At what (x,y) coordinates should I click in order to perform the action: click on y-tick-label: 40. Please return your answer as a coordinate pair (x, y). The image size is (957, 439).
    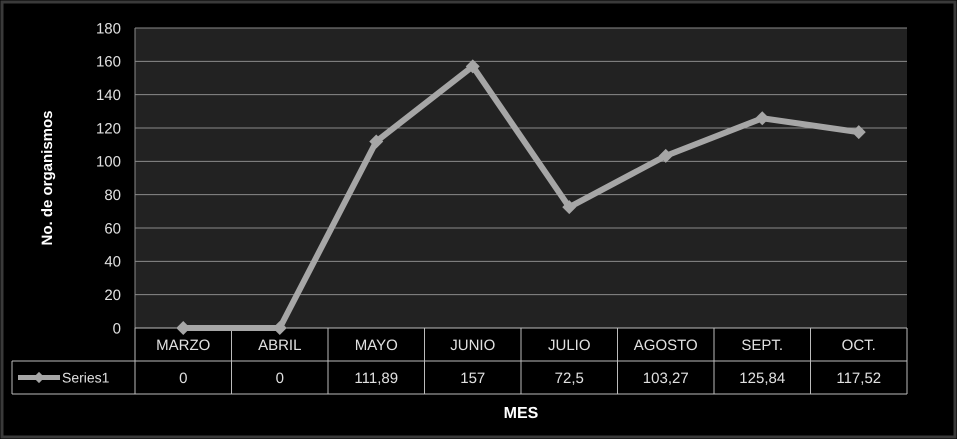
    Looking at the image, I should click on (112, 262).